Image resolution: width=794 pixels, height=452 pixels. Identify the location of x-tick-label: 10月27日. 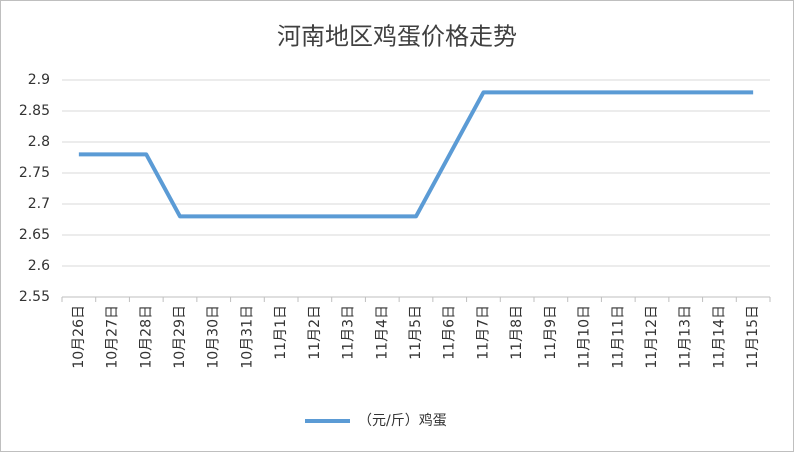
(113, 337).